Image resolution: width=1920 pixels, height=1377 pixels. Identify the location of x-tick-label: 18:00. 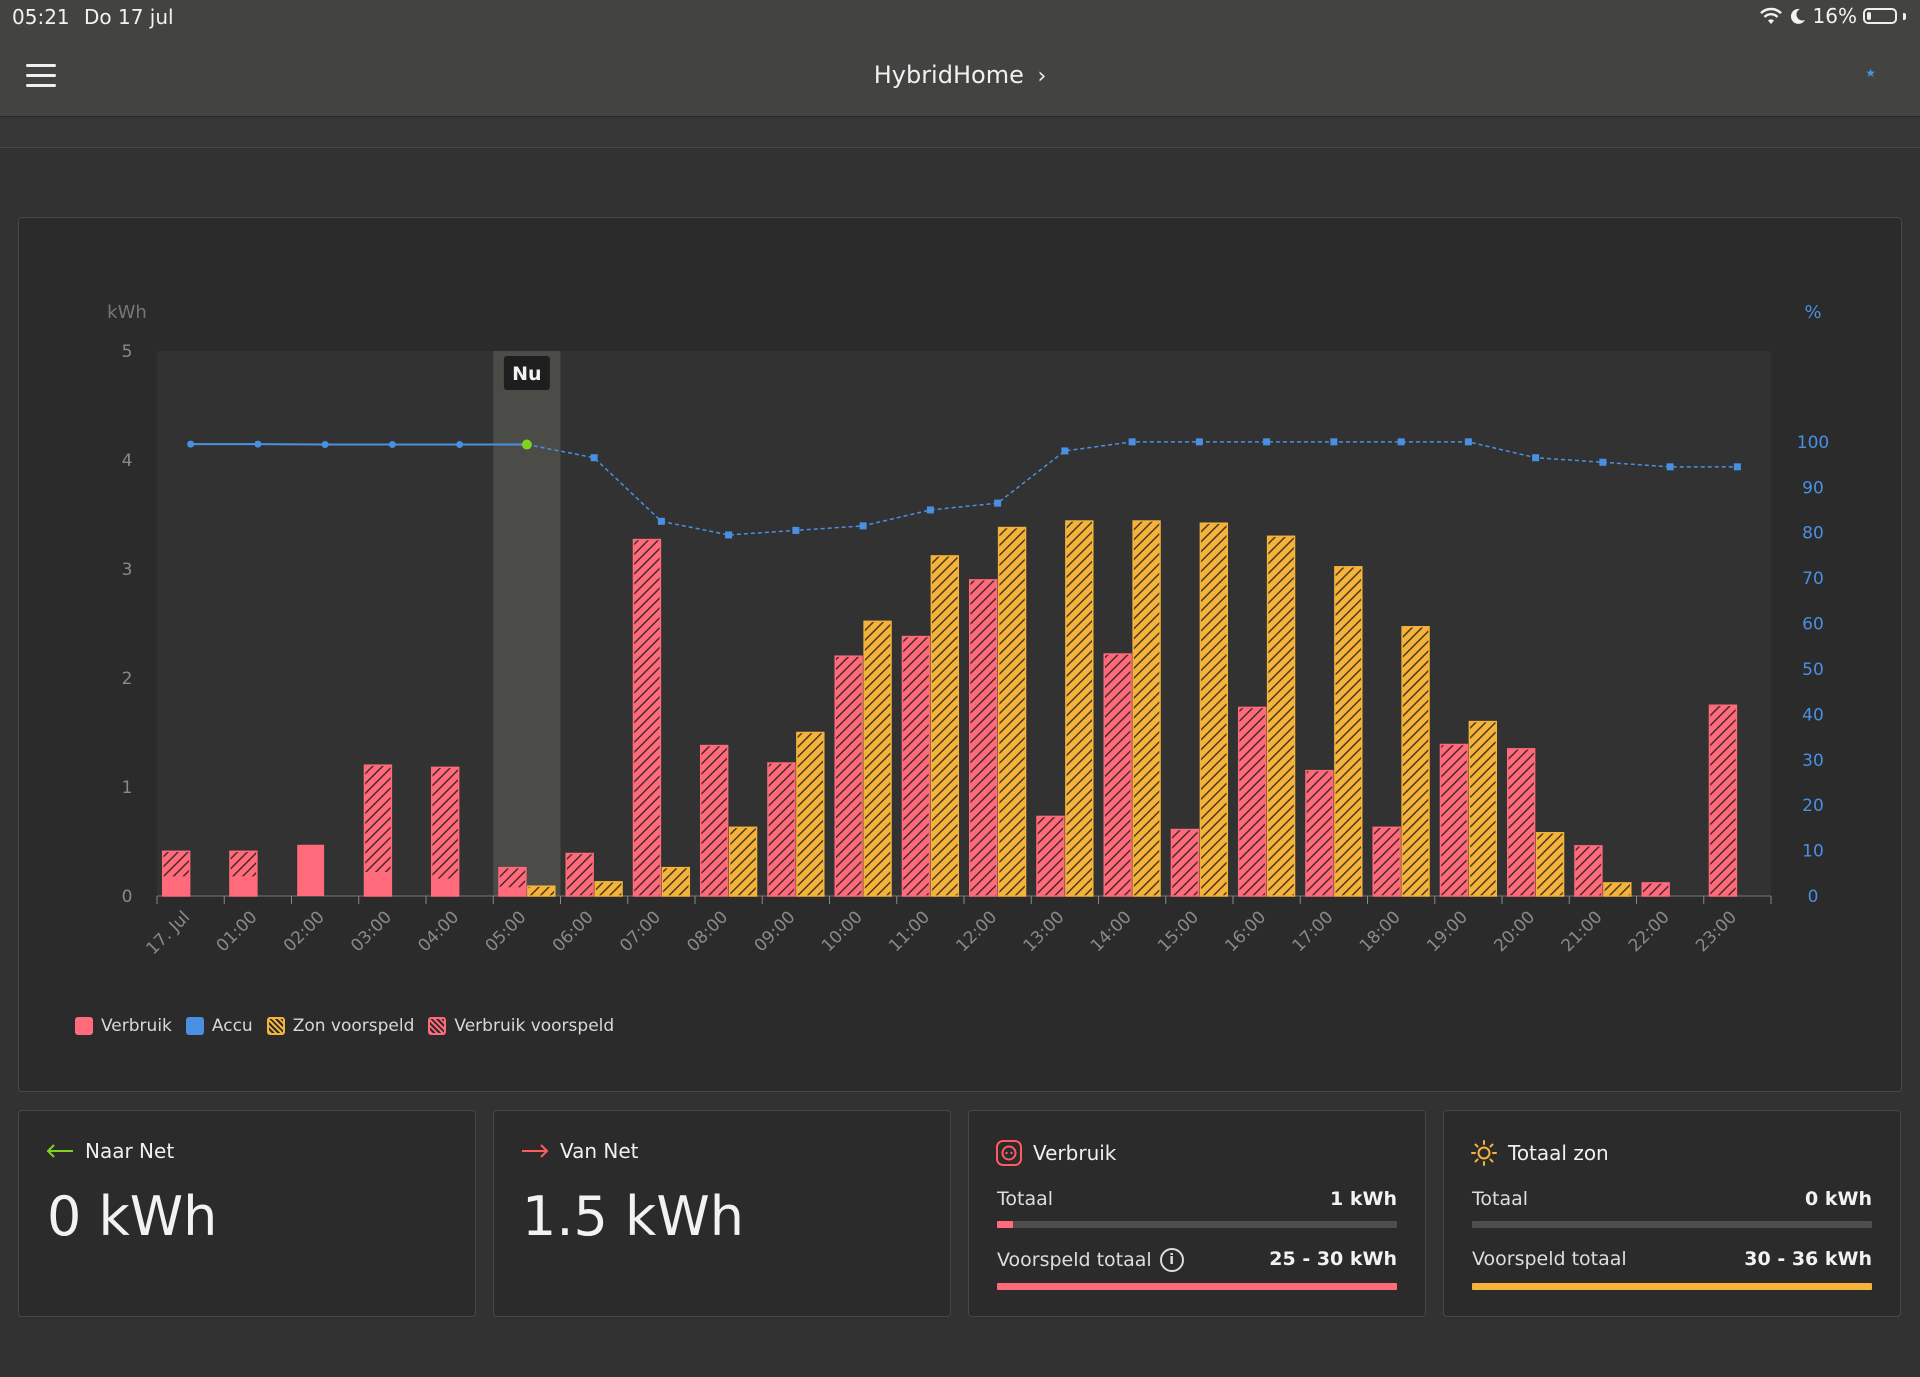
(1380, 931).